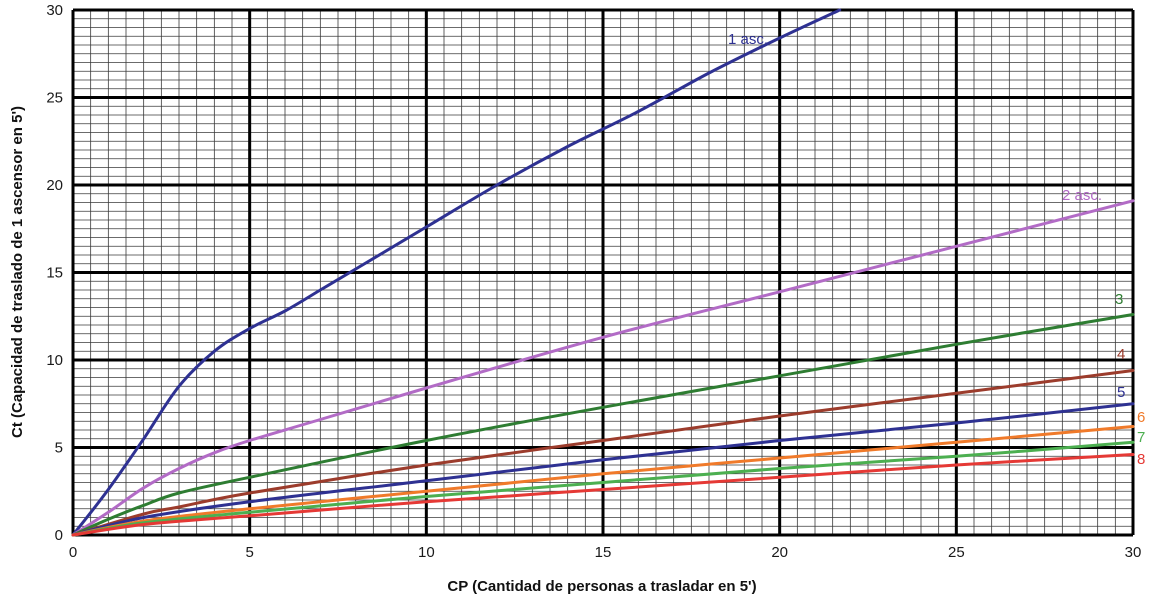 Image resolution: width=1150 pixels, height=601 pixels. Describe the element at coordinates (59, 535) in the screenshot. I see `y-tick-label: 0` at that location.